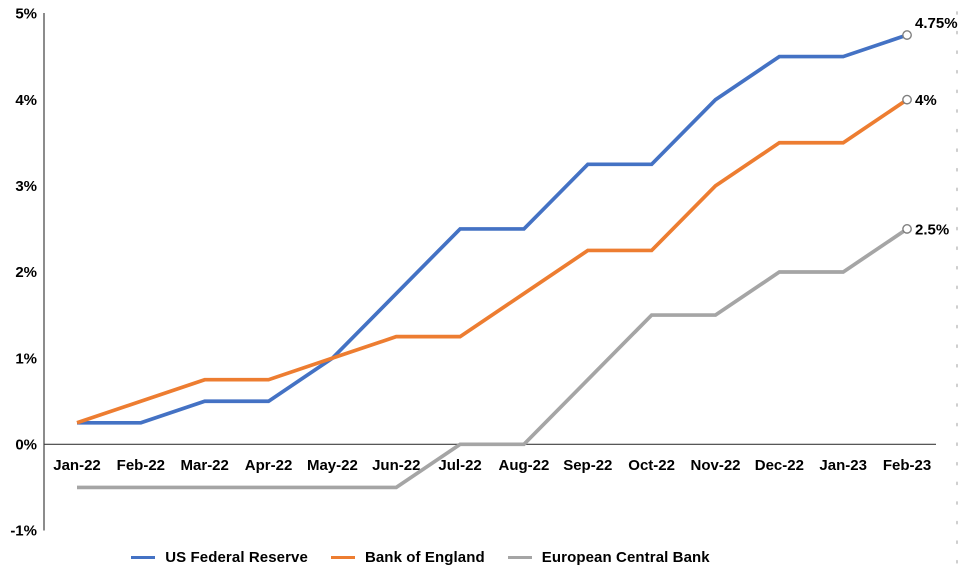  What do you see at coordinates (23, 531) in the screenshot?
I see `y-tick-label: -1%` at bounding box center [23, 531].